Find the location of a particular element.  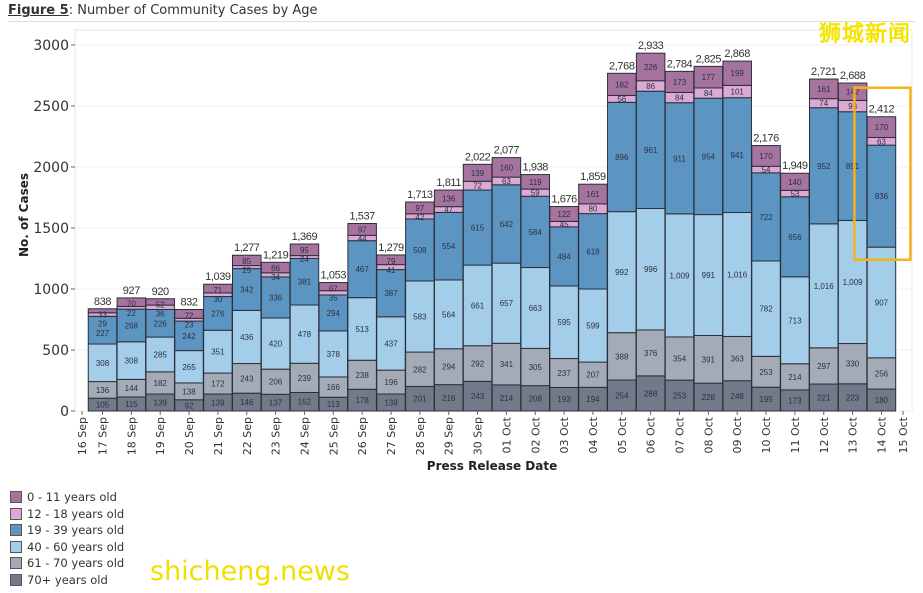

data-label: 294 is located at coordinates (449, 367).